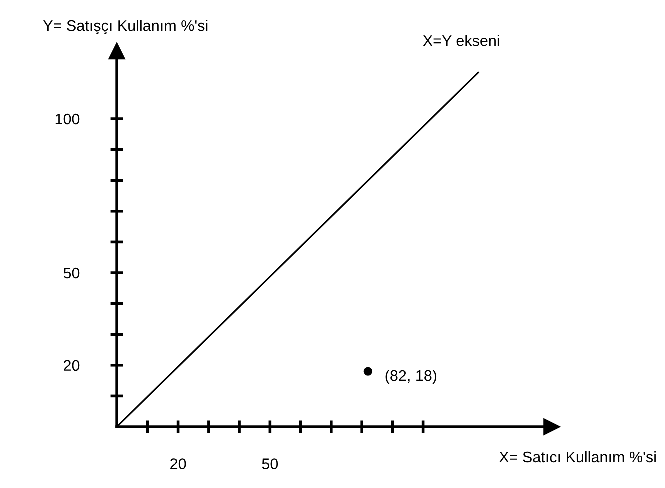 Image resolution: width=665 pixels, height=488 pixels. What do you see at coordinates (72, 273) in the screenshot?
I see `y-tick-label: 50` at bounding box center [72, 273].